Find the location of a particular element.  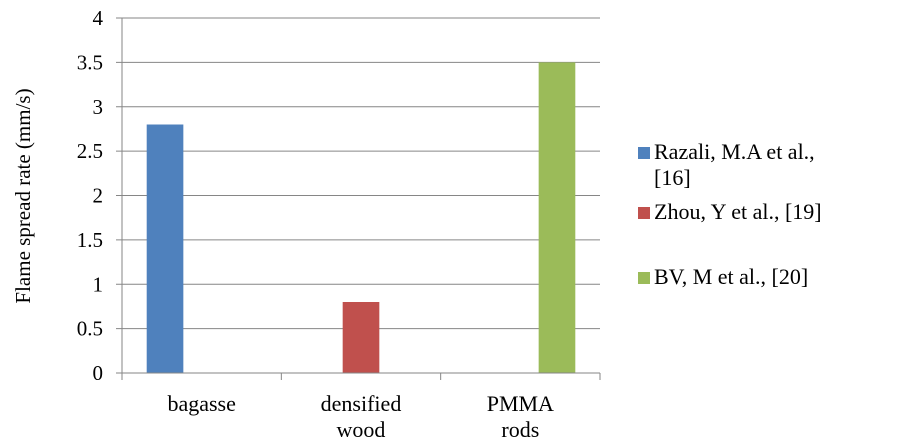

y-tick-label: 0.5 is located at coordinates (90, 329).